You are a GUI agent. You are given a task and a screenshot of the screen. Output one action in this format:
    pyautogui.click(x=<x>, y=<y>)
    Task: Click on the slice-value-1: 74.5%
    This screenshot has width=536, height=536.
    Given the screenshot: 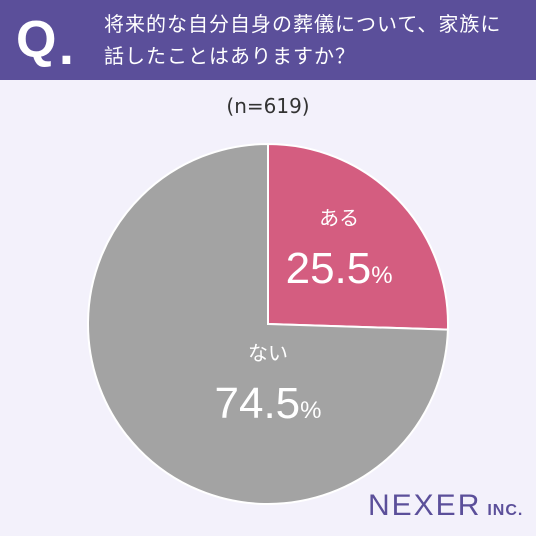 What is the action you would take?
    pyautogui.click(x=268, y=403)
    